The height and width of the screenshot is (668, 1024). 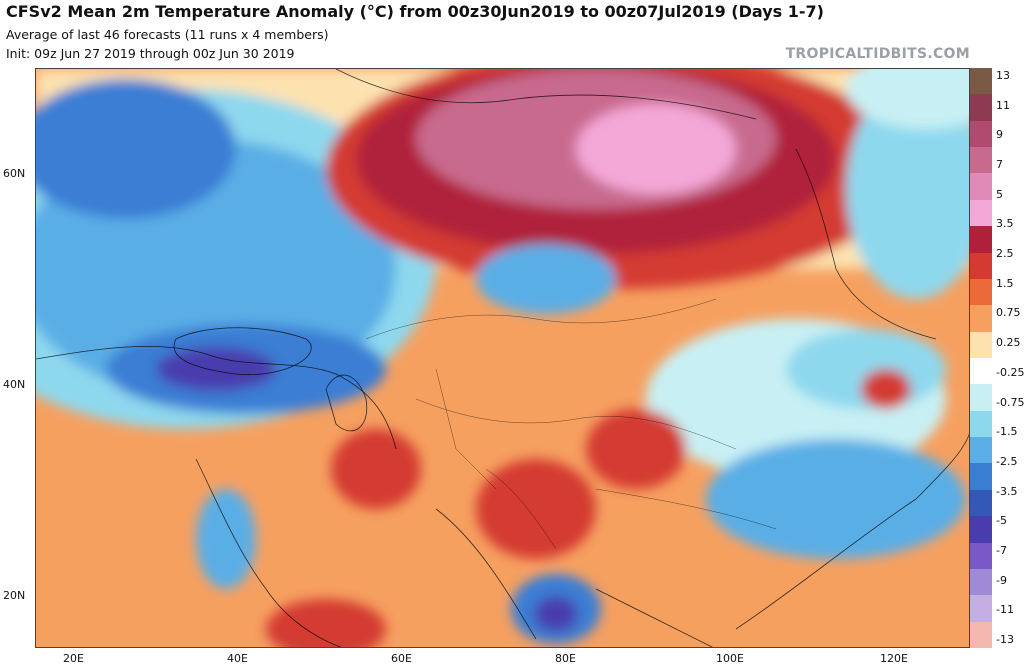 What do you see at coordinates (1010, 402) in the screenshot?
I see `colorbar-label: -0.75` at bounding box center [1010, 402].